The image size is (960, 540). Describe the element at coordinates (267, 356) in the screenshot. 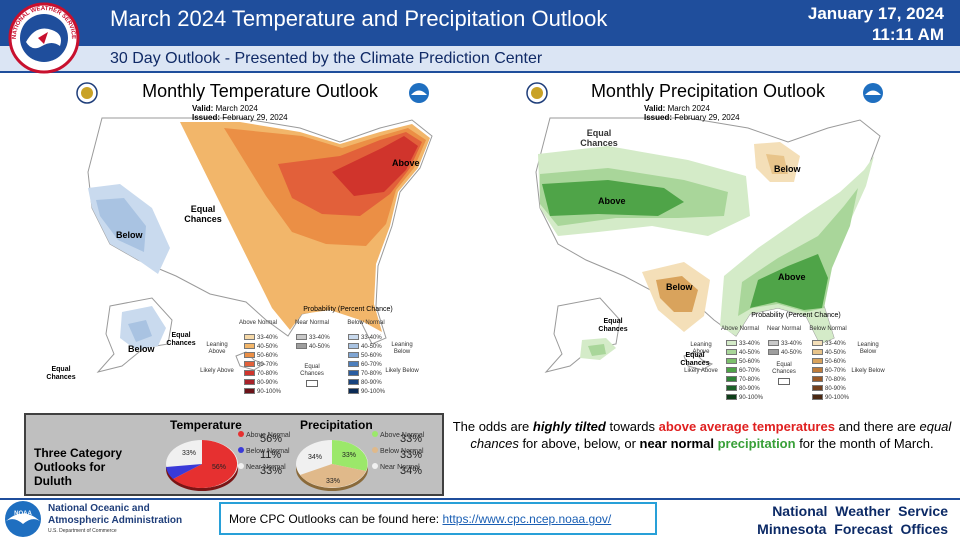

I see `temp-legend-above-label: 50-60%` at that location.